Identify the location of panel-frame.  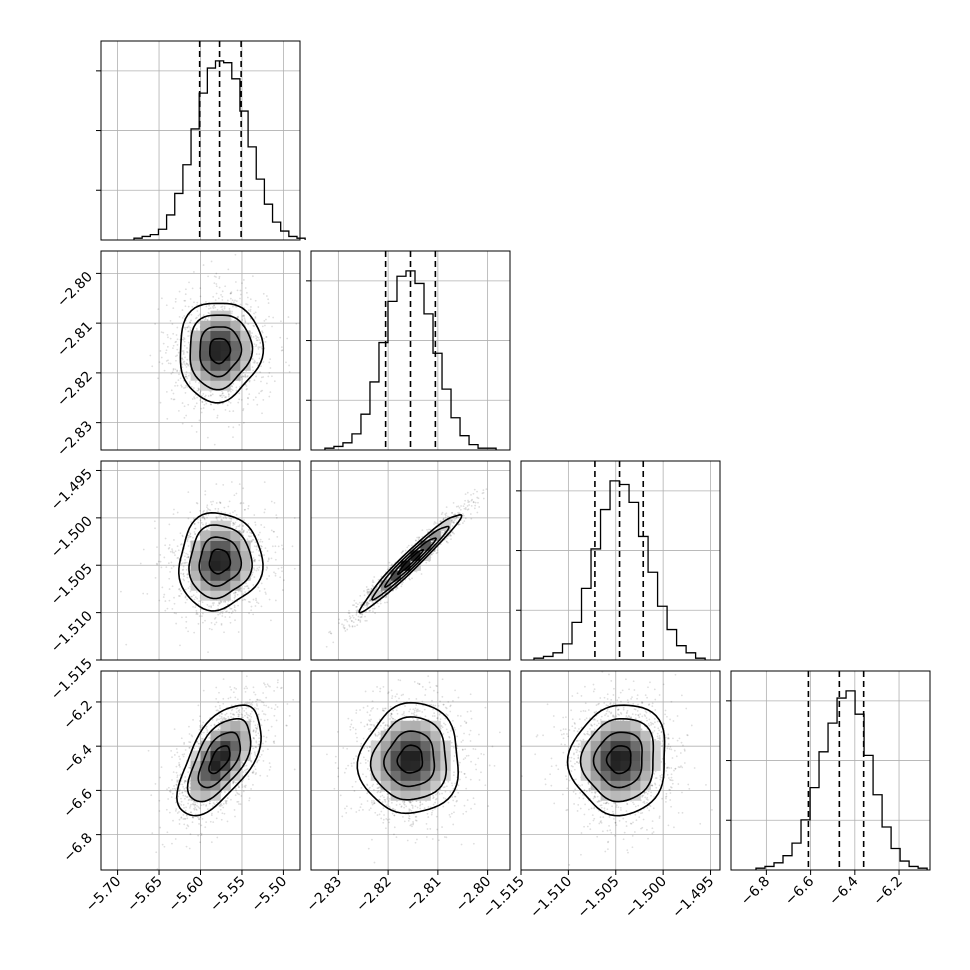
(410, 350).